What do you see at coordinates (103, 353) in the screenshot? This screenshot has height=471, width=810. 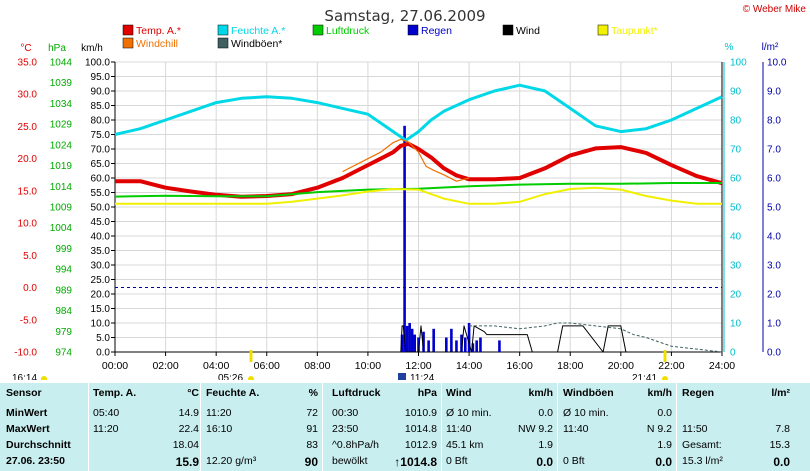 I see `kmh-tick-label: 0.0` at bounding box center [103, 353].